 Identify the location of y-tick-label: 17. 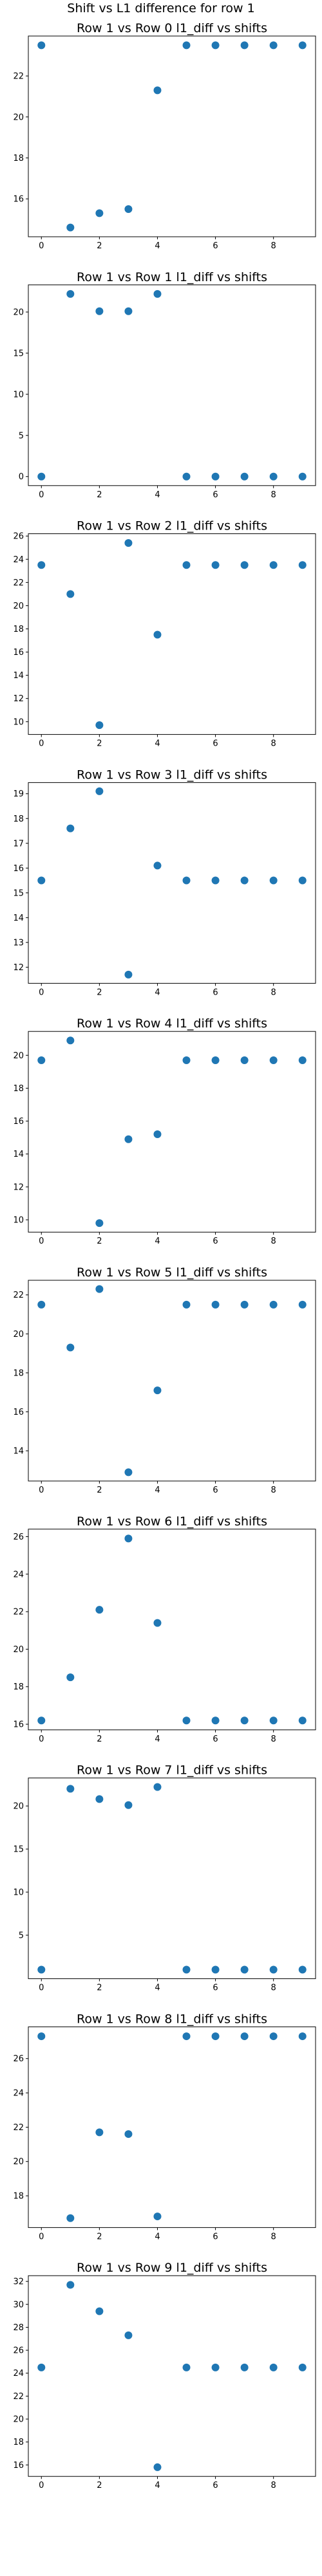
(18, 844).